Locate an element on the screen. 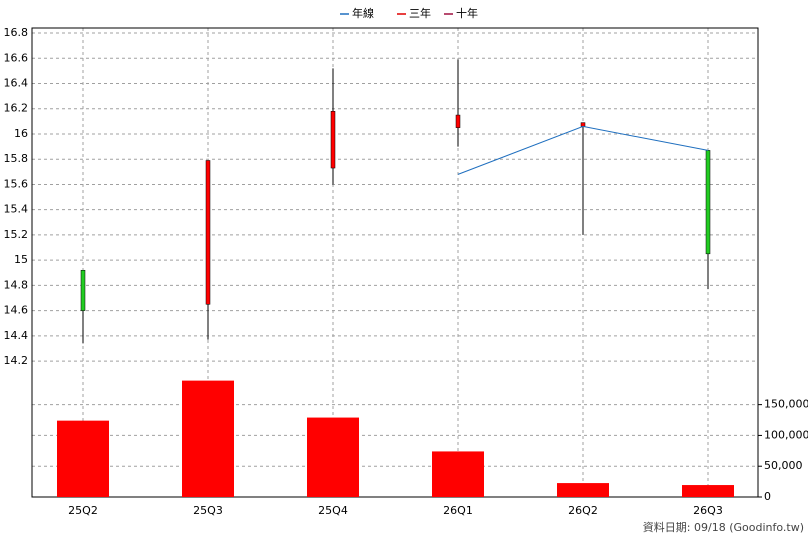 Image resolution: width=808 pixels, height=540 pixels. legend-label: 十年 is located at coordinates (467, 13).